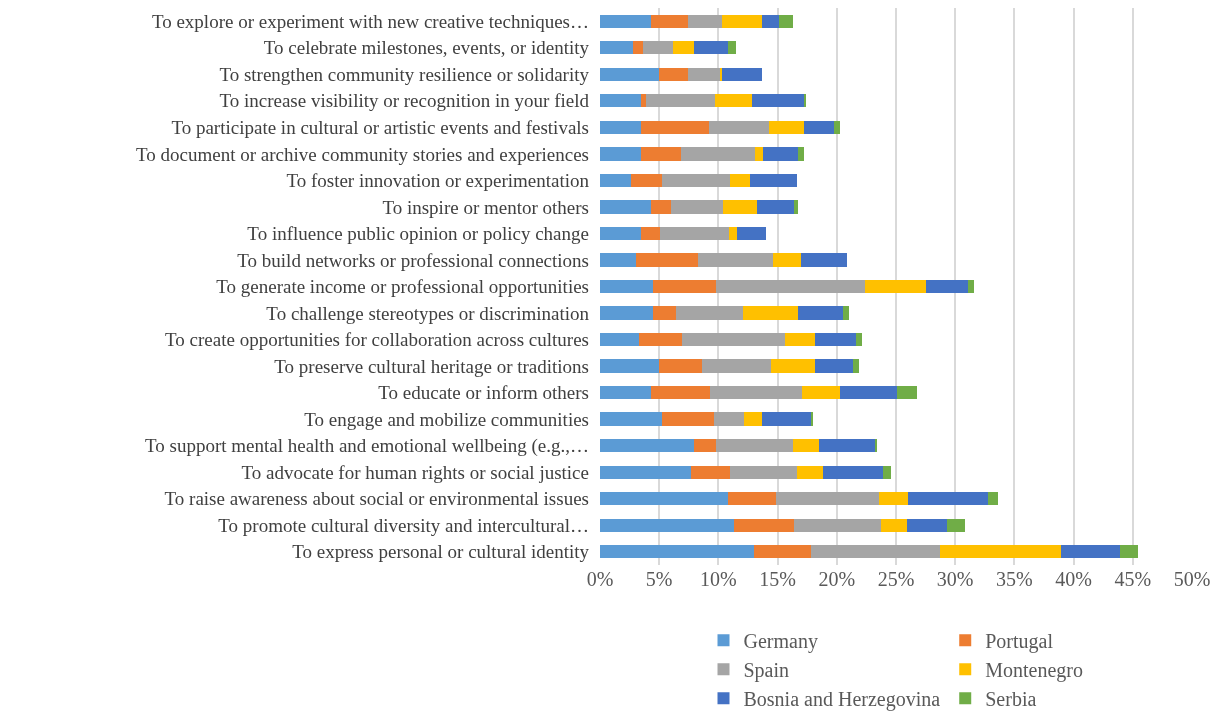  I want to click on legend-label: Germany, so click(780, 641).